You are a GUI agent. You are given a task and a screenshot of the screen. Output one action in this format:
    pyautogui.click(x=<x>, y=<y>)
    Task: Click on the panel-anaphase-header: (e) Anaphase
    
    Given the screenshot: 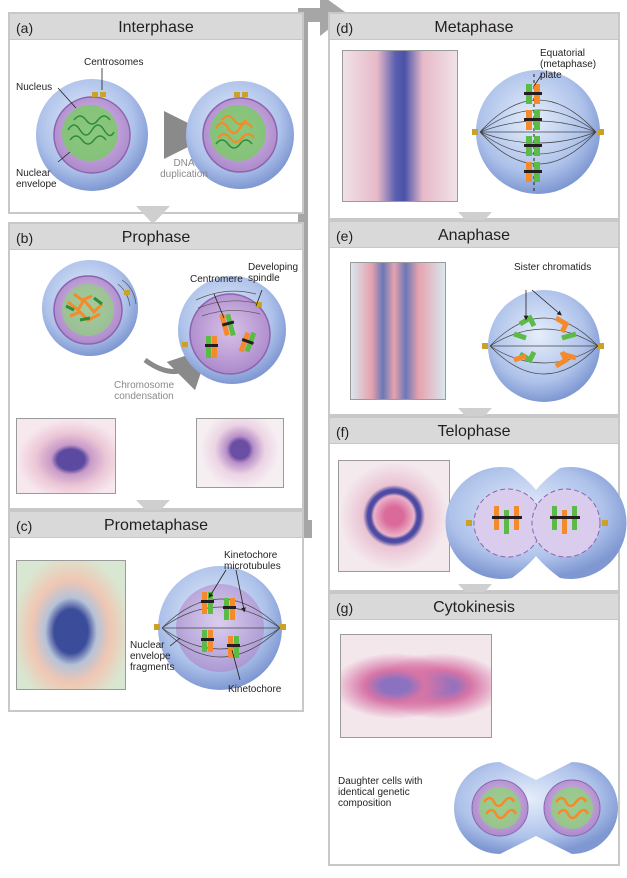 What is the action you would take?
    pyautogui.click(x=474, y=235)
    